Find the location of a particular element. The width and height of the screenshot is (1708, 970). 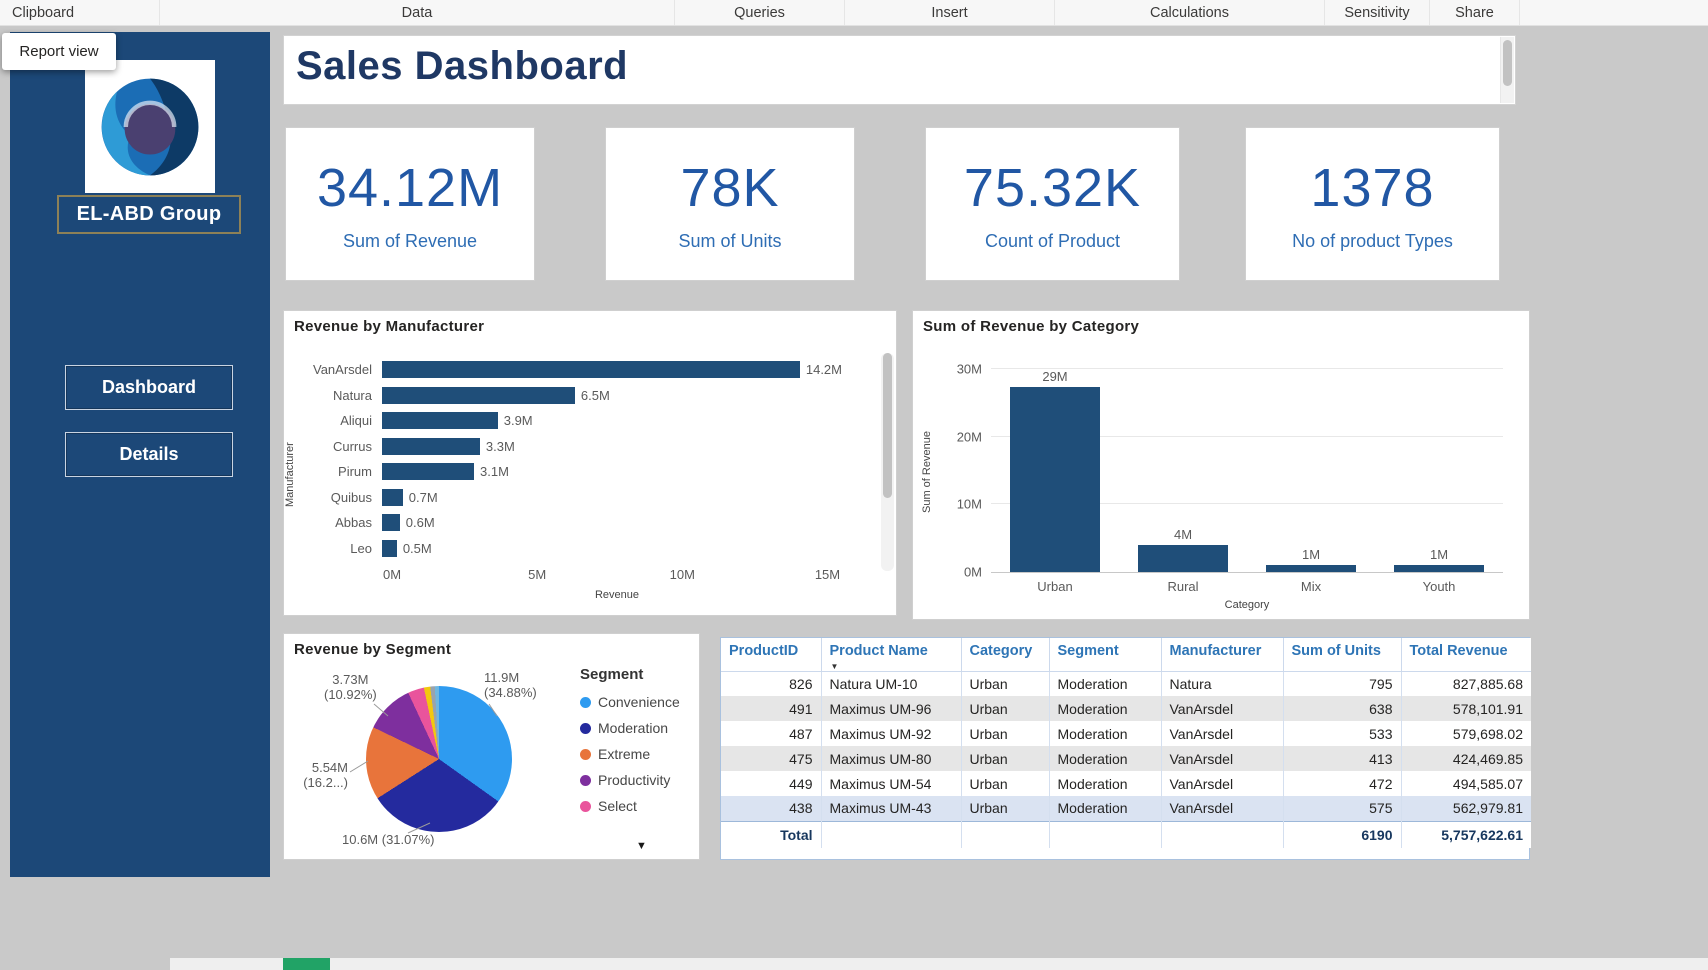

table-cell: 578,101.91 is located at coordinates (1487, 708).